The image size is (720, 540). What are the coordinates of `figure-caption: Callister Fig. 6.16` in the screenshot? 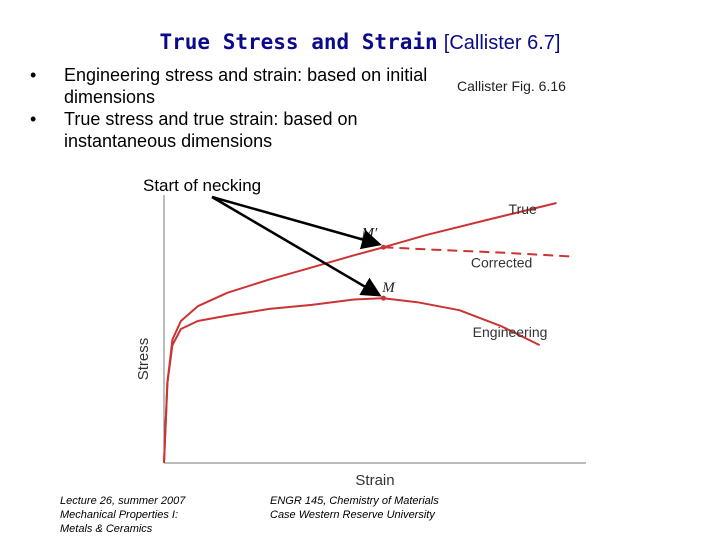 It's located at (511, 86).